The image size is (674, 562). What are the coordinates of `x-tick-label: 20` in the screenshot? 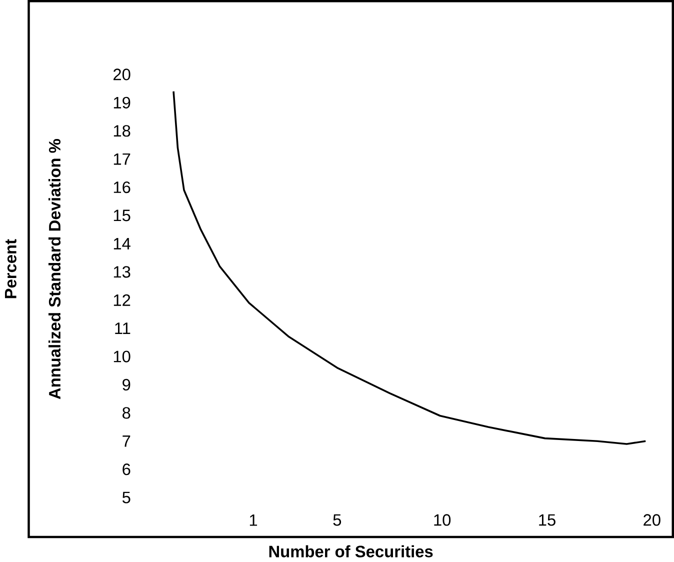 It's located at (652, 520).